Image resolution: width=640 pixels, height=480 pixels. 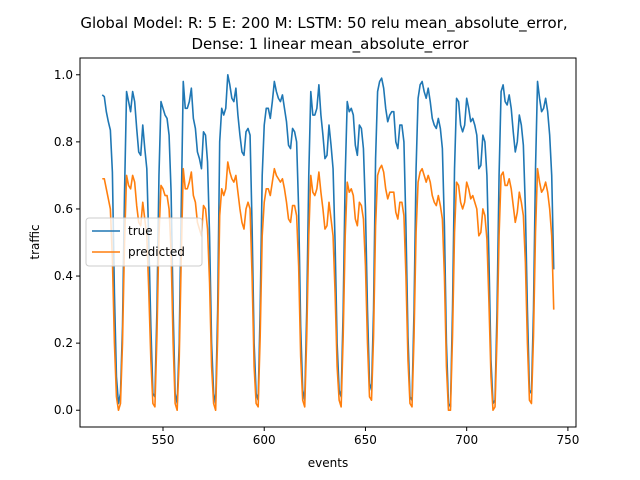 What do you see at coordinates (63, 343) in the screenshot?
I see `y-tick-label: 0.2` at bounding box center [63, 343].